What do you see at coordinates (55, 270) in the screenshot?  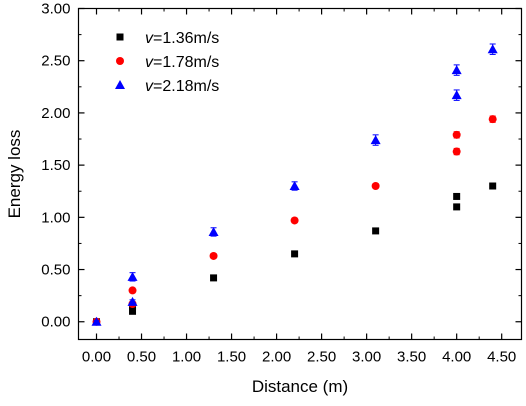 I see `y-tick-label: 0.50` at bounding box center [55, 270].